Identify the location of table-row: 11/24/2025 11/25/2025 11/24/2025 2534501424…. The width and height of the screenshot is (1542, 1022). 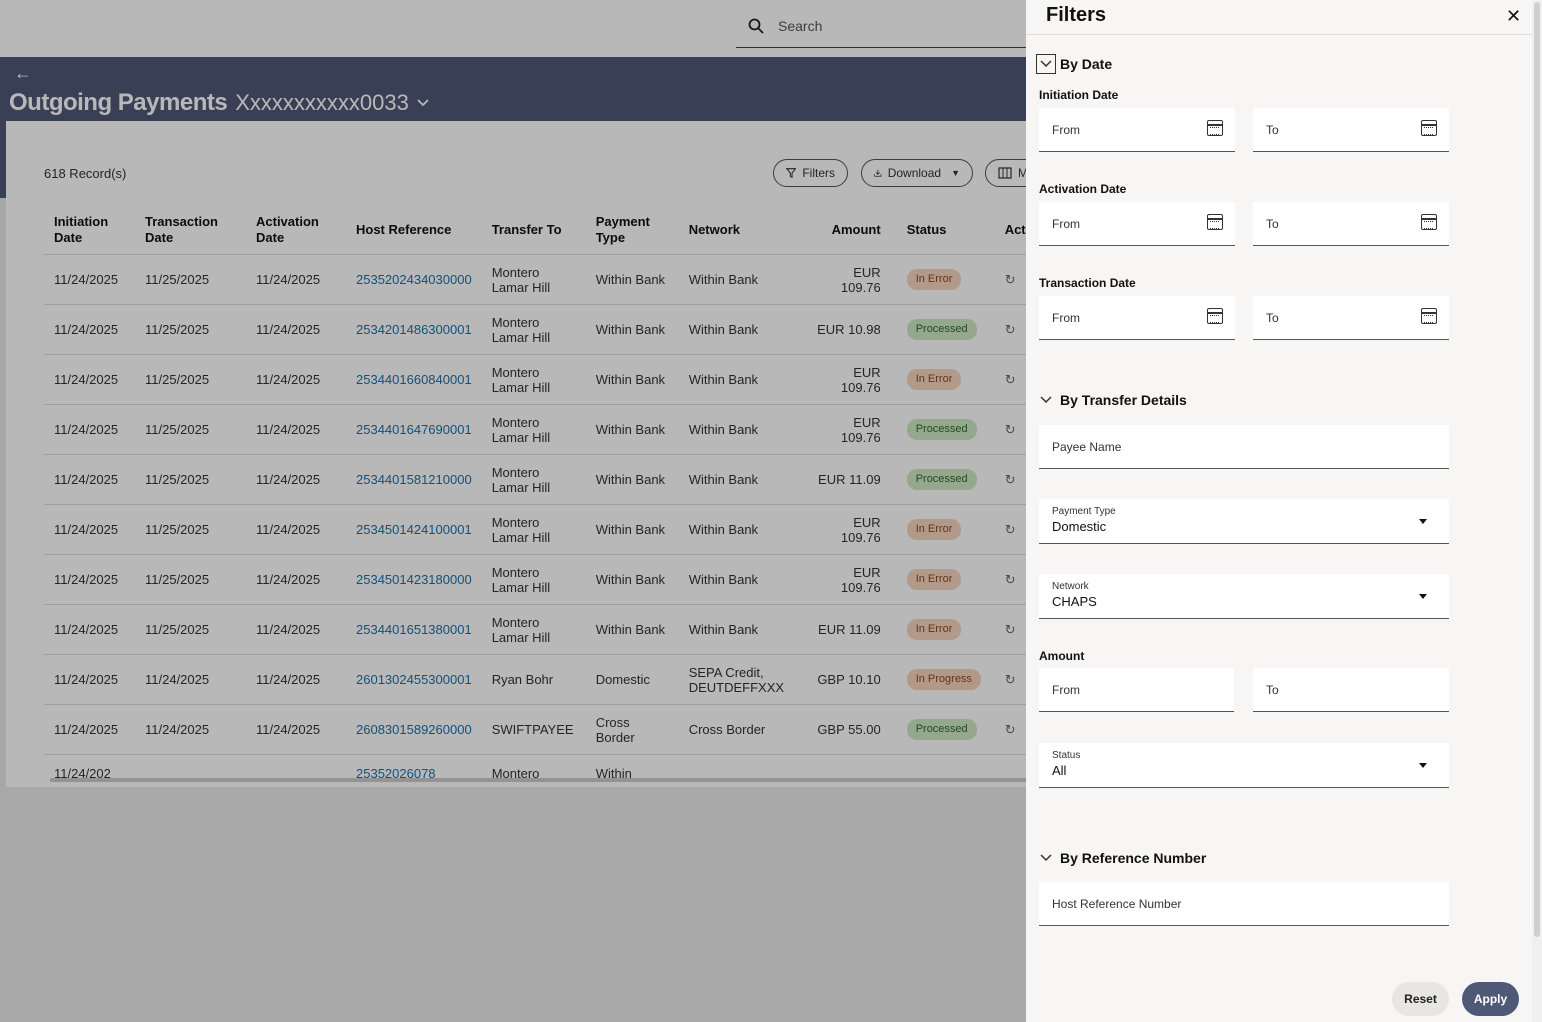
(540, 529).